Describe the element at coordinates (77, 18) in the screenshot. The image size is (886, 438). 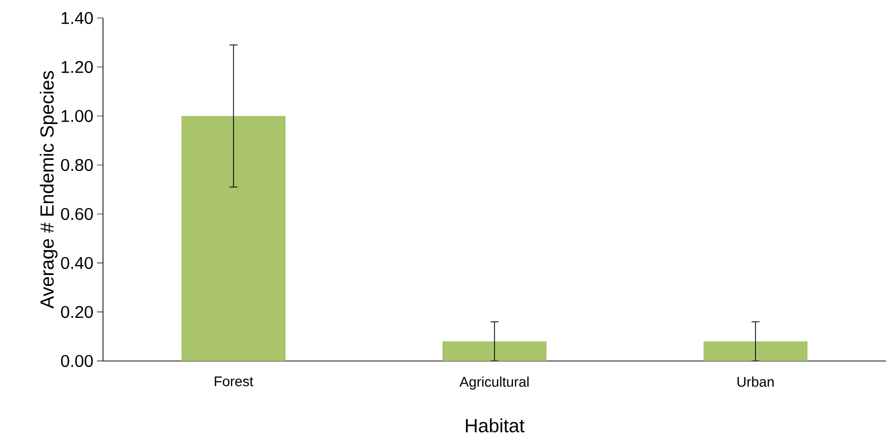
I see `y-tick-label: 1.40` at that location.